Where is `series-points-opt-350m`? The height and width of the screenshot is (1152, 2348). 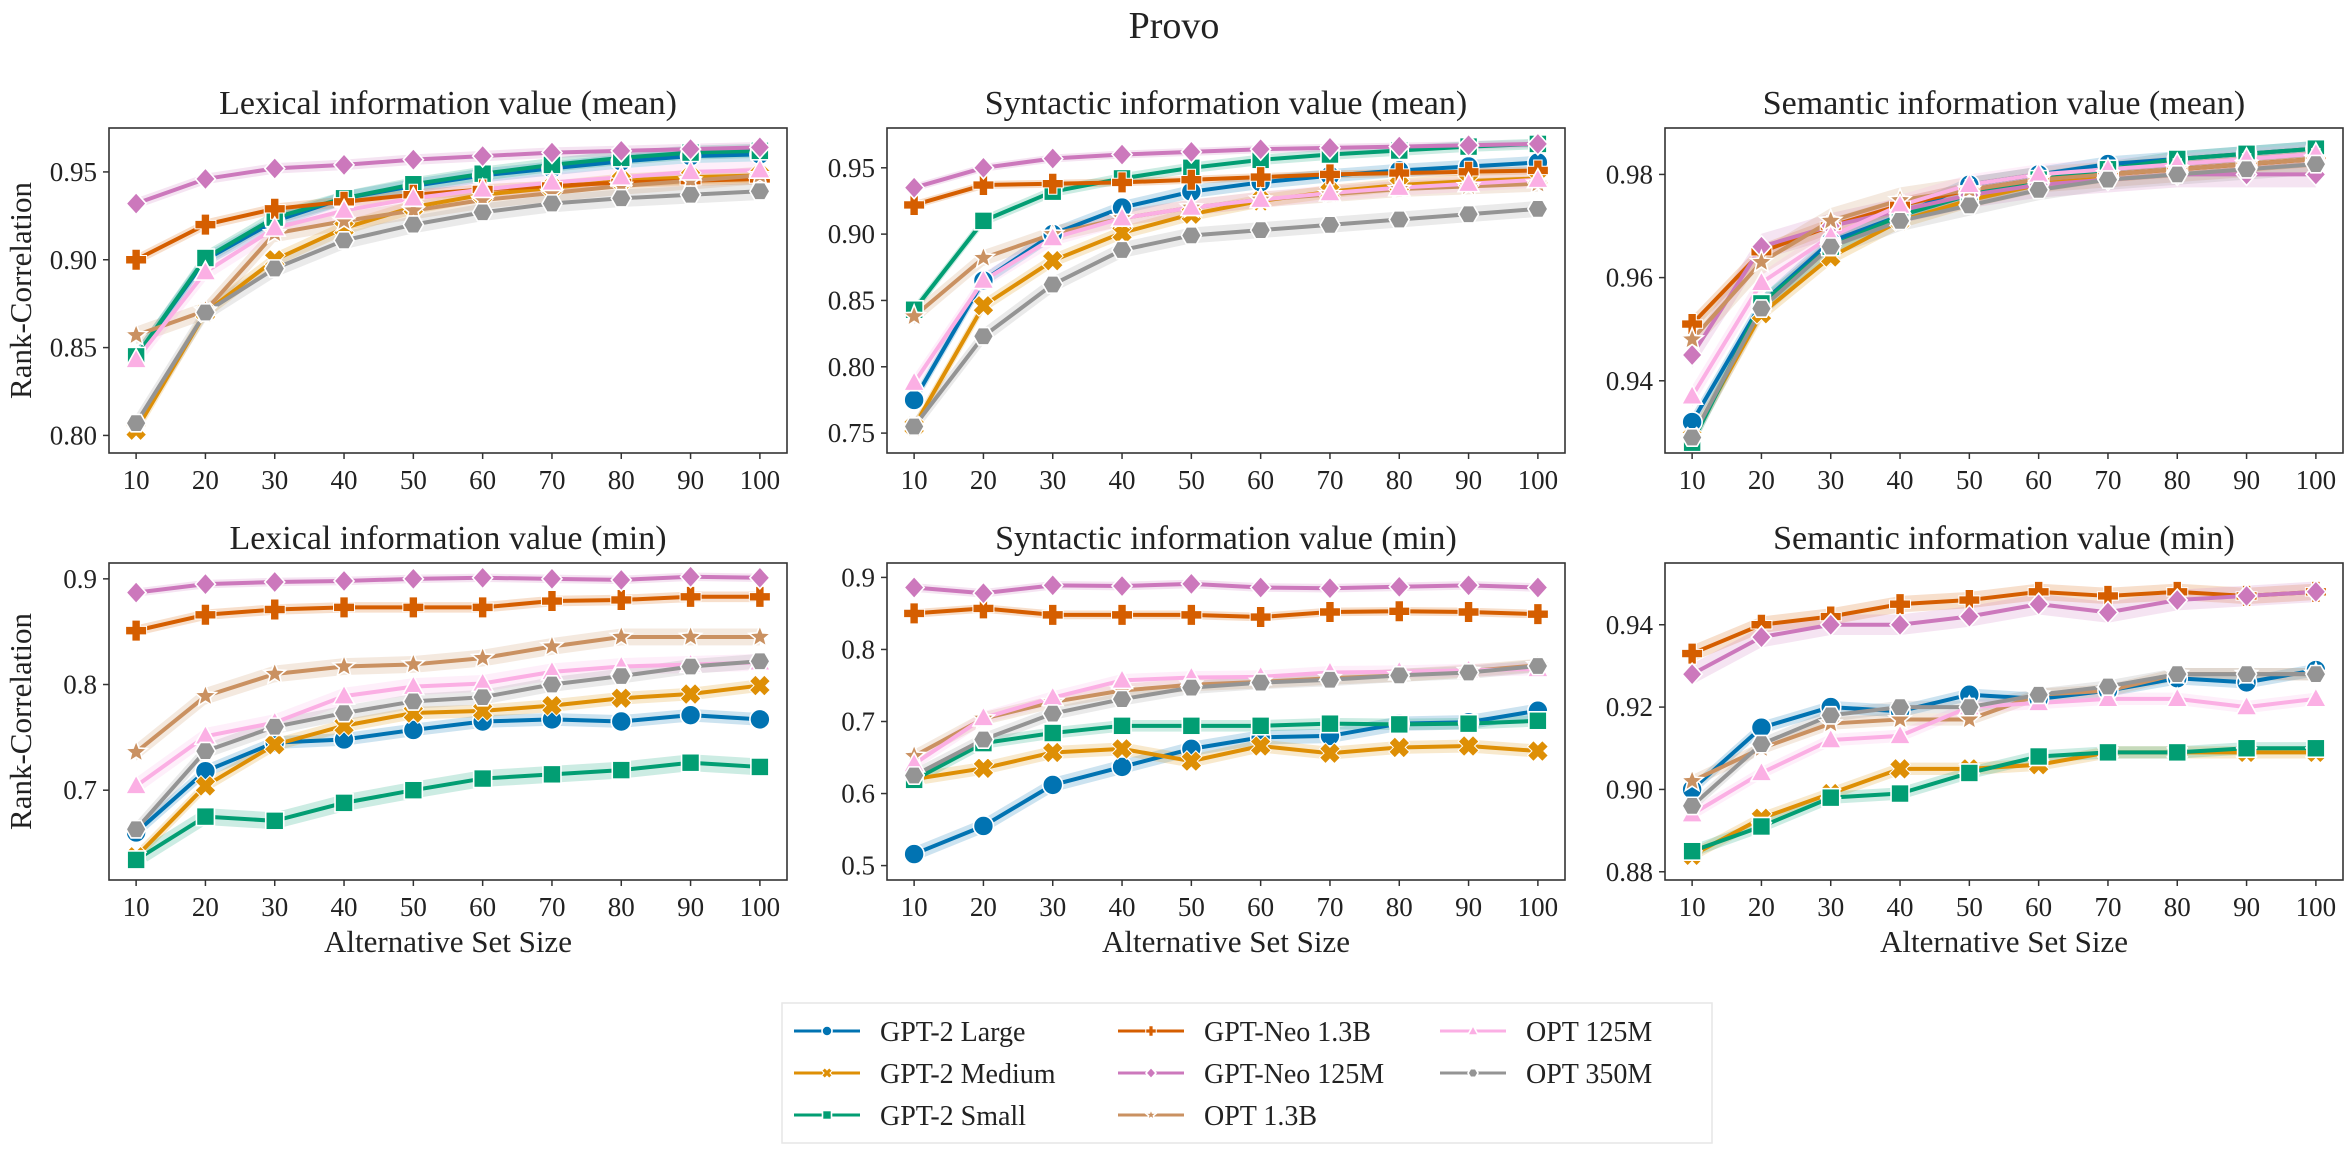
series-points-opt-350m is located at coordinates (1226, 317).